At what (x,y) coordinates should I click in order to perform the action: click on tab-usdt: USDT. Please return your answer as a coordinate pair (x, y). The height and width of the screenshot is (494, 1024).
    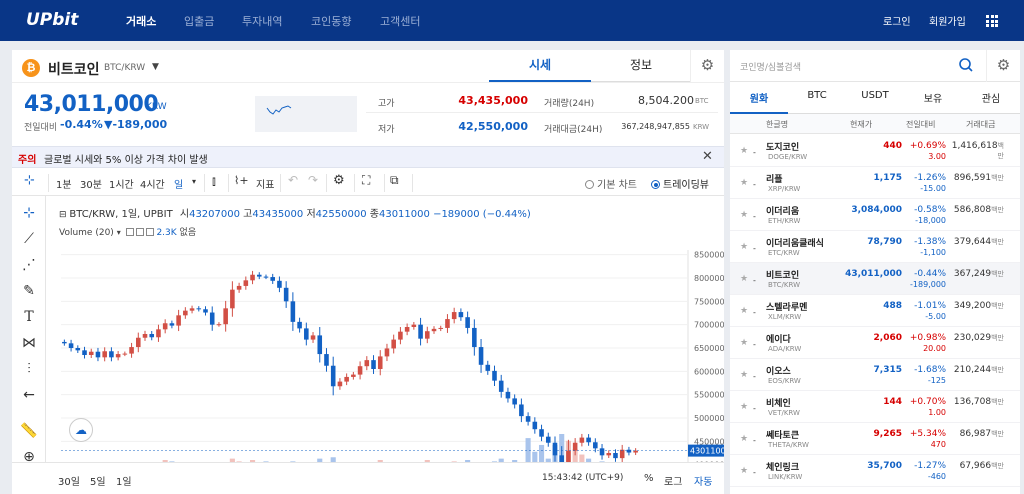
    Looking at the image, I should click on (875, 95).